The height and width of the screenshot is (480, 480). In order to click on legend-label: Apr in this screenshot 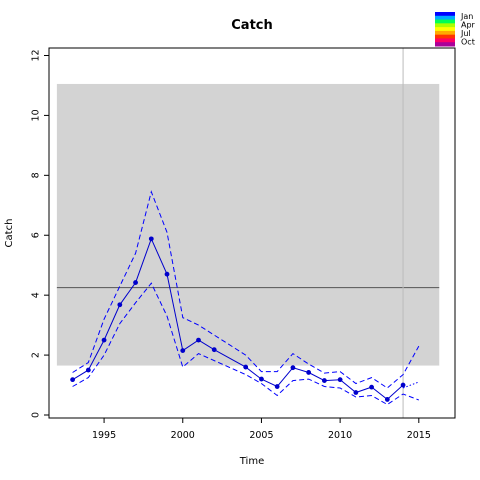, I will do `click(468, 25)`.